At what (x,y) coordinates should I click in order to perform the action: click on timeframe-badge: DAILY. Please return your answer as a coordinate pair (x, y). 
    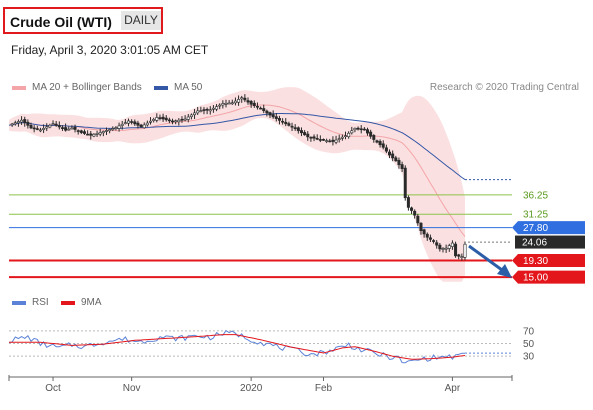
    Looking at the image, I should click on (141, 20).